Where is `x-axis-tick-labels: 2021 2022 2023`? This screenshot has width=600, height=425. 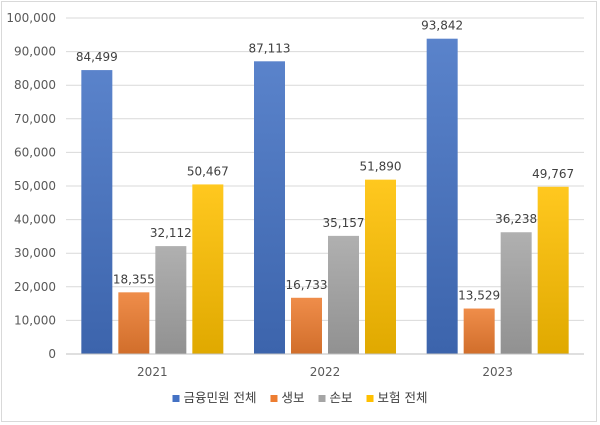 x-axis-tick-labels: 2021 2022 2023 is located at coordinates (325, 372).